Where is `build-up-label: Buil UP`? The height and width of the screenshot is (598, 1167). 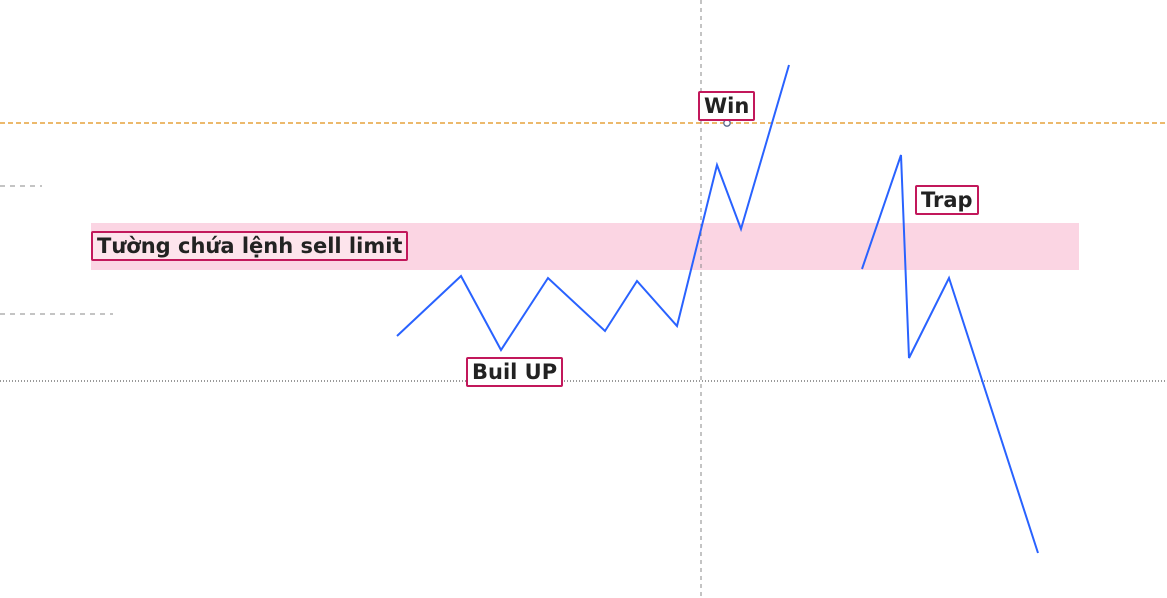 build-up-label: Buil UP is located at coordinates (515, 372).